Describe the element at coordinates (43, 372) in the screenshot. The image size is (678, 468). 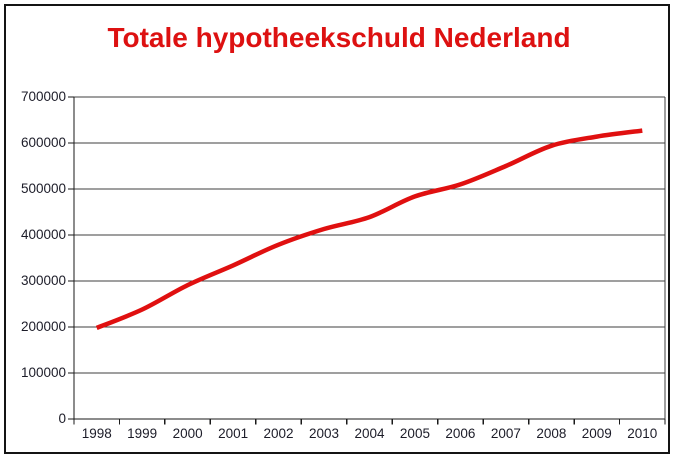
I see `y-axis-label: 100000` at that location.